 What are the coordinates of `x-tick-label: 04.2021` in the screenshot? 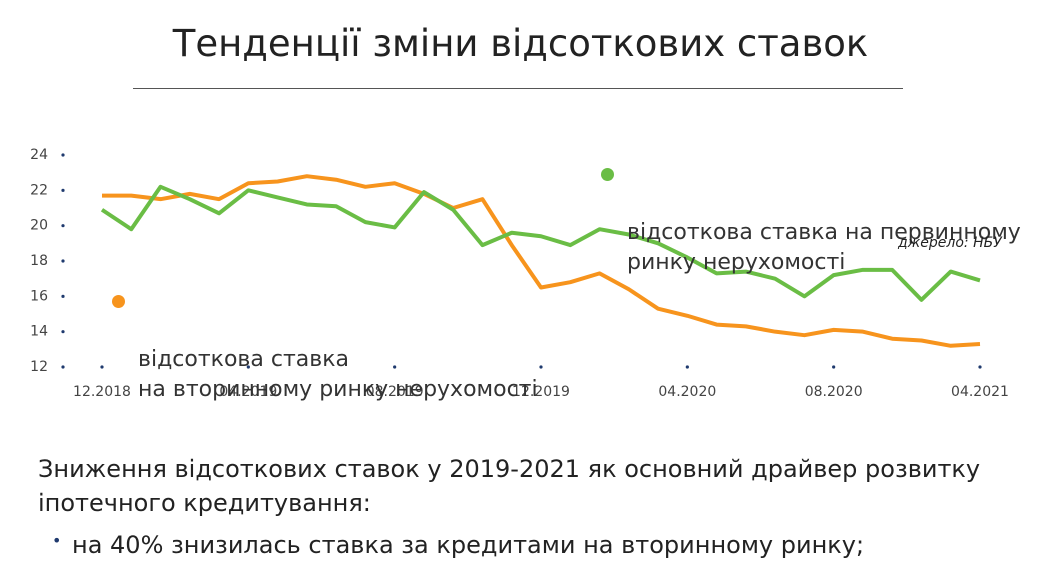 It's located at (980, 392).